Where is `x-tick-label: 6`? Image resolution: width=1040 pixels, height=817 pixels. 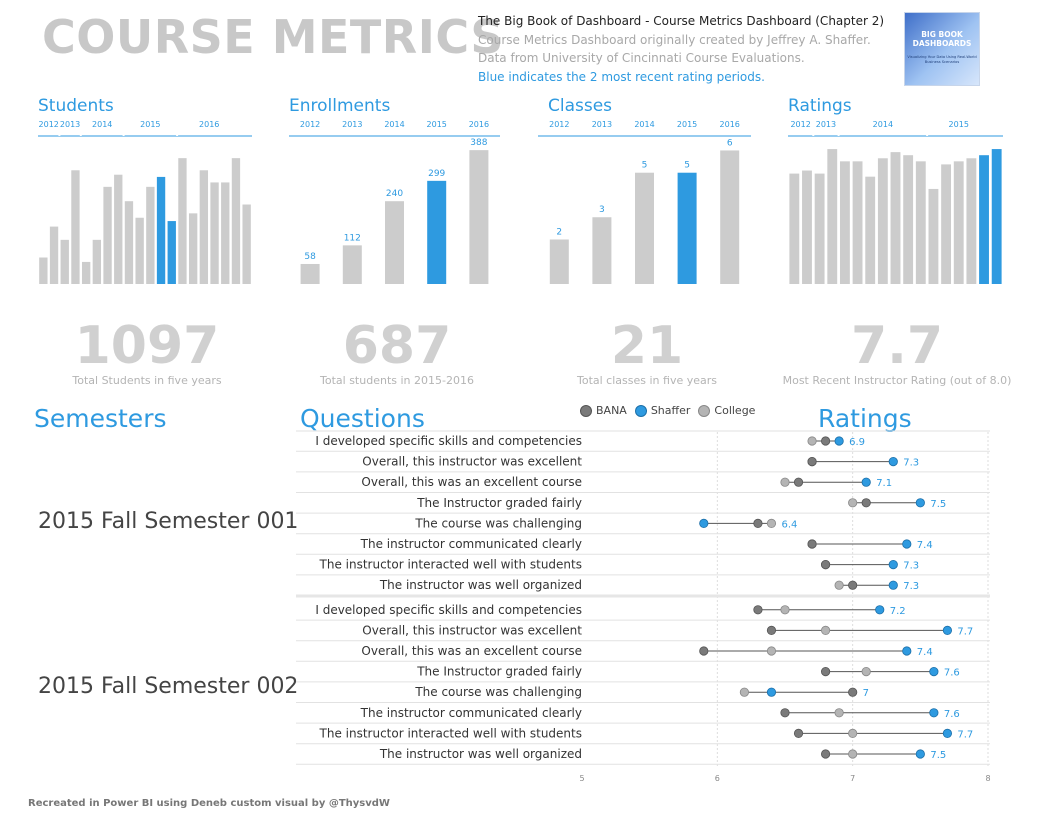 x-tick-label: 6 is located at coordinates (717, 778).